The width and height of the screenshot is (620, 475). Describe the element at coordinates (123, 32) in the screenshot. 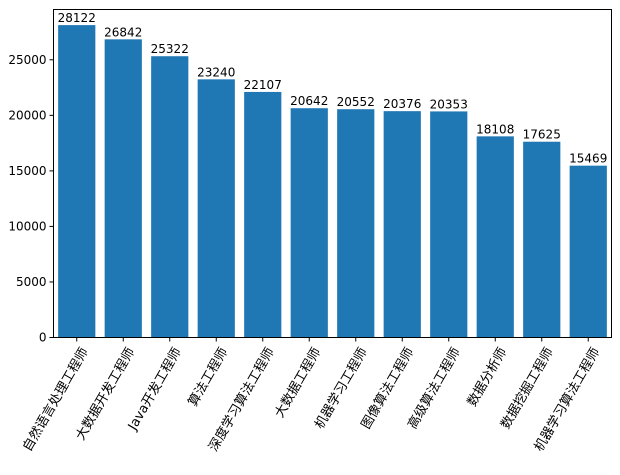

I see `data-label-1: 26842` at that location.